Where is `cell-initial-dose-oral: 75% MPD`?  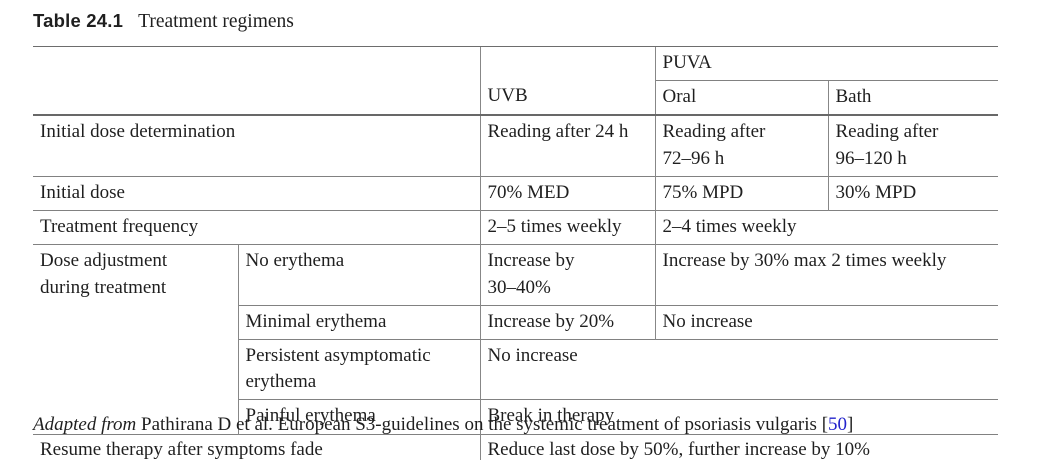 cell-initial-dose-oral: 75% MPD is located at coordinates (741, 193).